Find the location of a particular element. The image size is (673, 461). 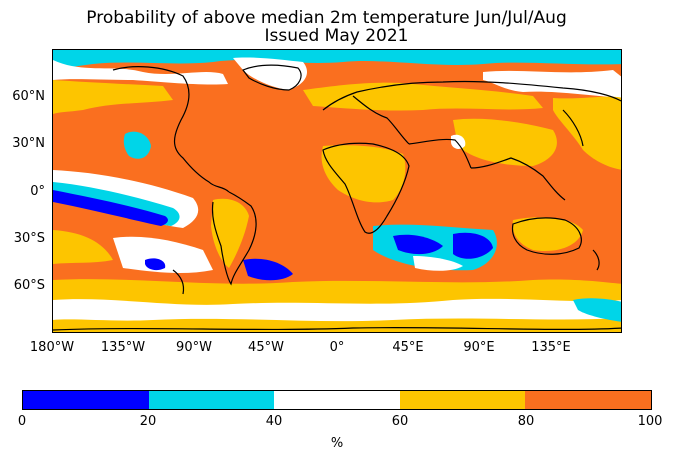

lat-label-30s: 30°S is located at coordinates (29, 238).